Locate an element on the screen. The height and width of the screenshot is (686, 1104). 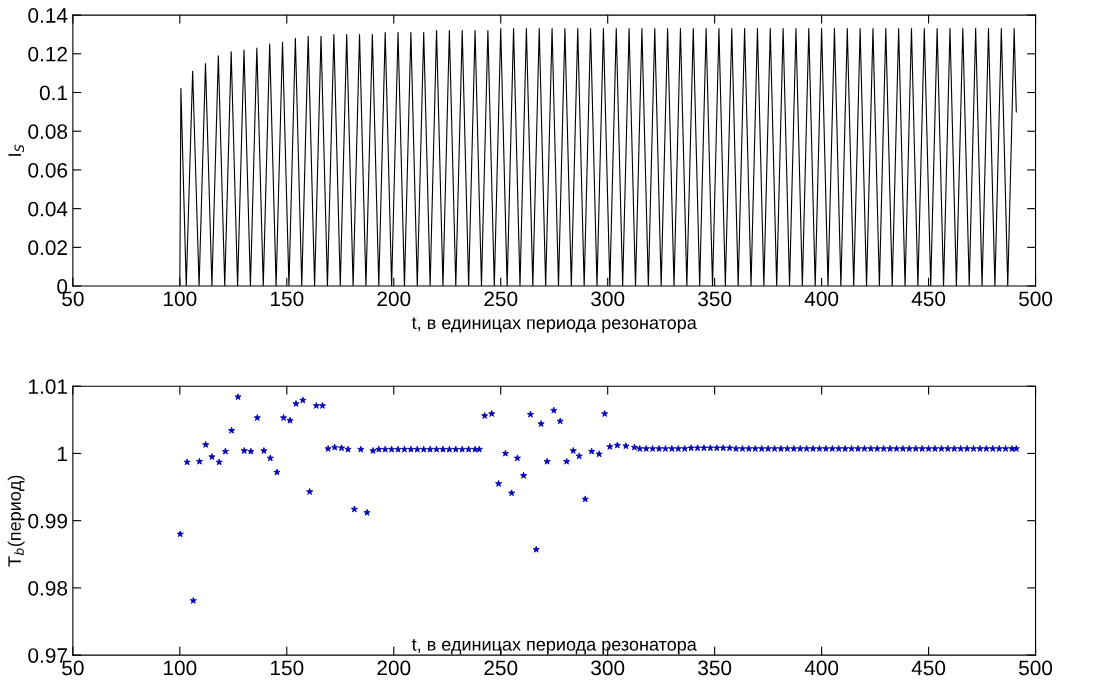
y-tick-label: 1 is located at coordinates (62, 453).